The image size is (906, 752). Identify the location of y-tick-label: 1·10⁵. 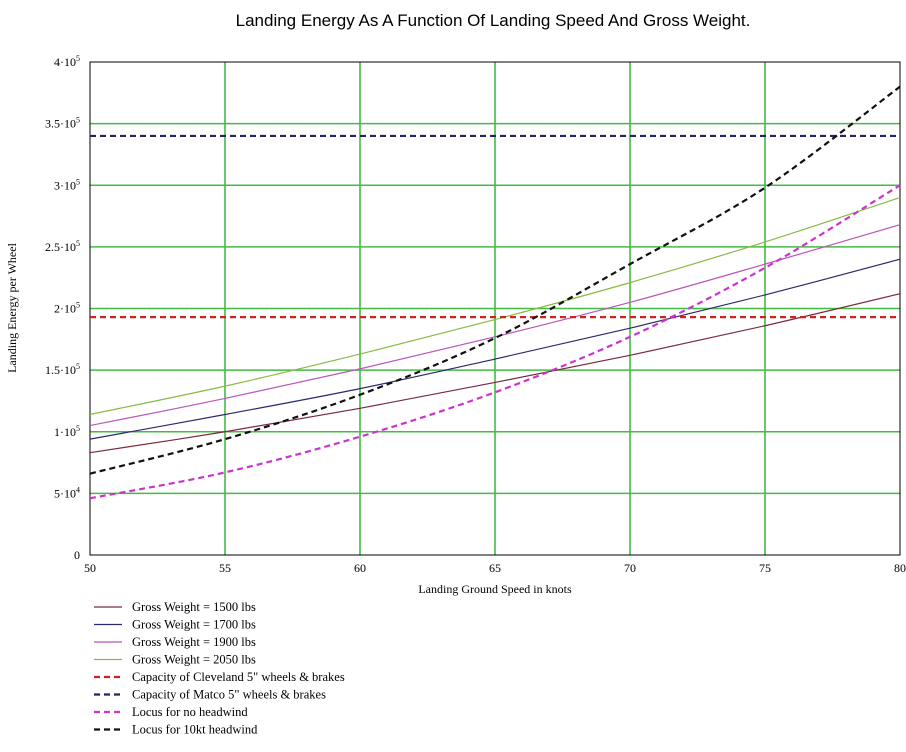
(67, 431).